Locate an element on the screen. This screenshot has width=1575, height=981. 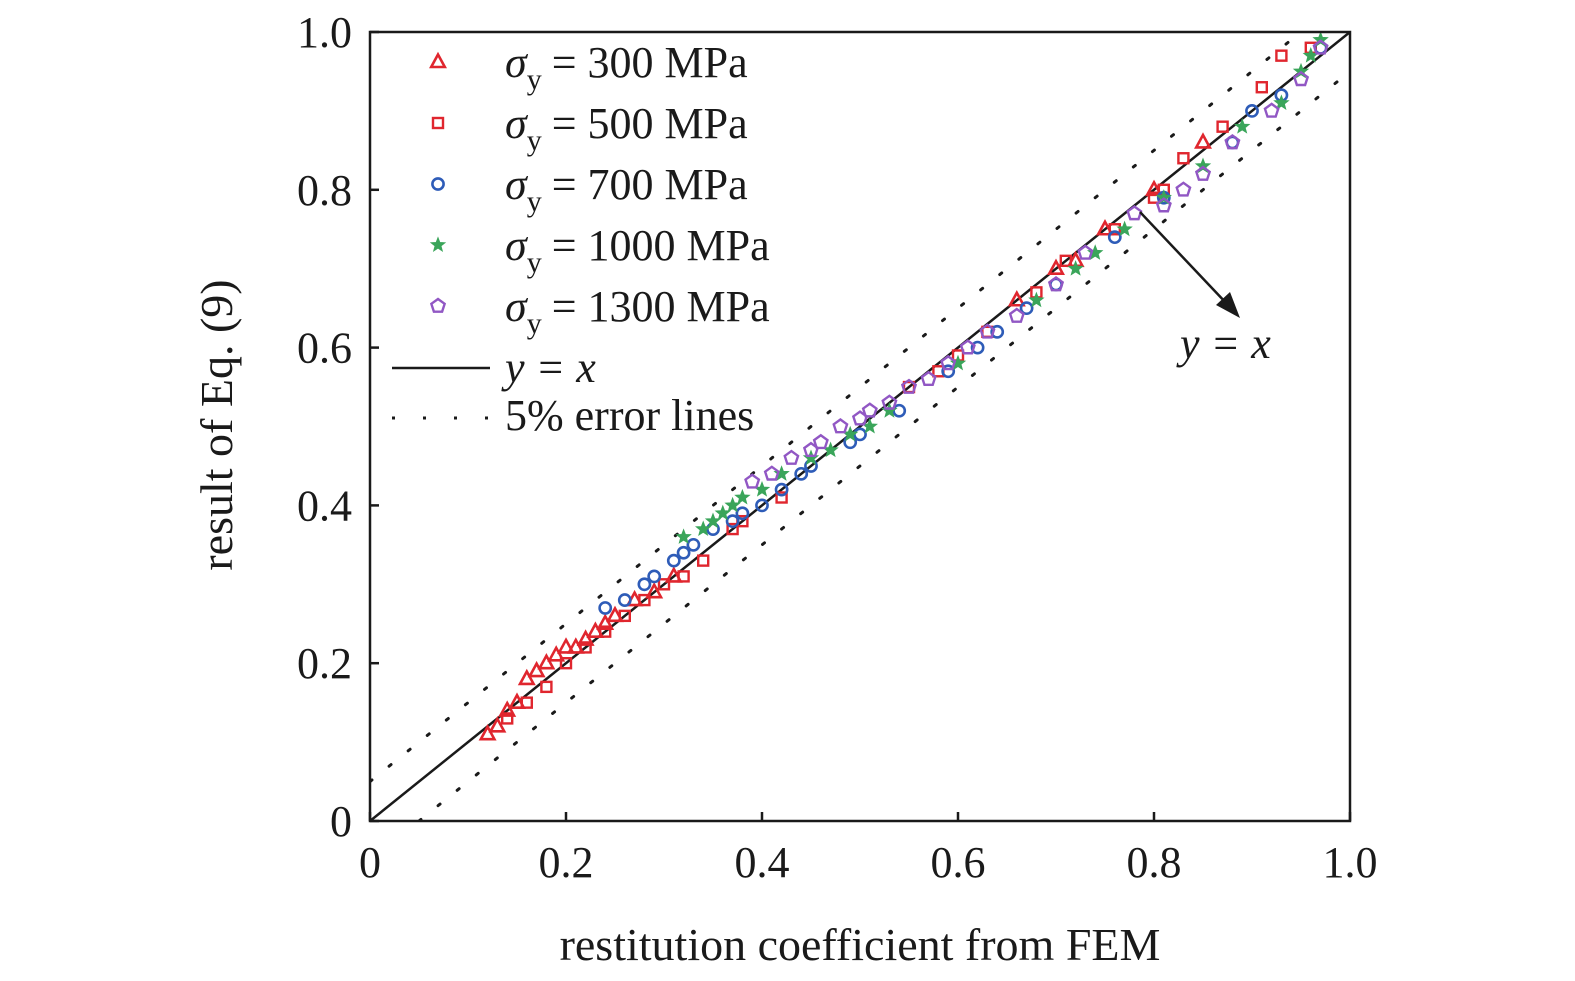
y-tick-label: 0.2 is located at coordinates (324, 663).